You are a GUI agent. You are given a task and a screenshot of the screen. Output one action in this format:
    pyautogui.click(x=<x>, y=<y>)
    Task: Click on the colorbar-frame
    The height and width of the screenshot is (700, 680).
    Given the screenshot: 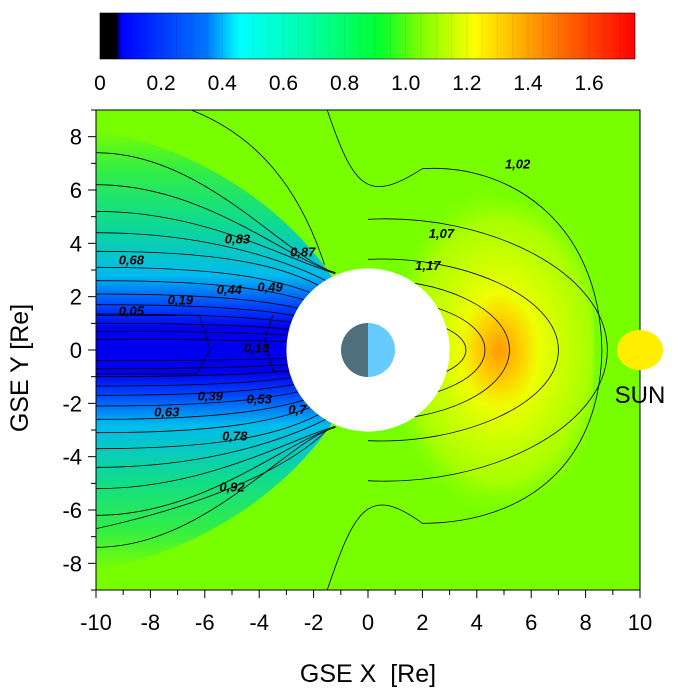 What is the action you would take?
    pyautogui.click(x=367, y=36)
    